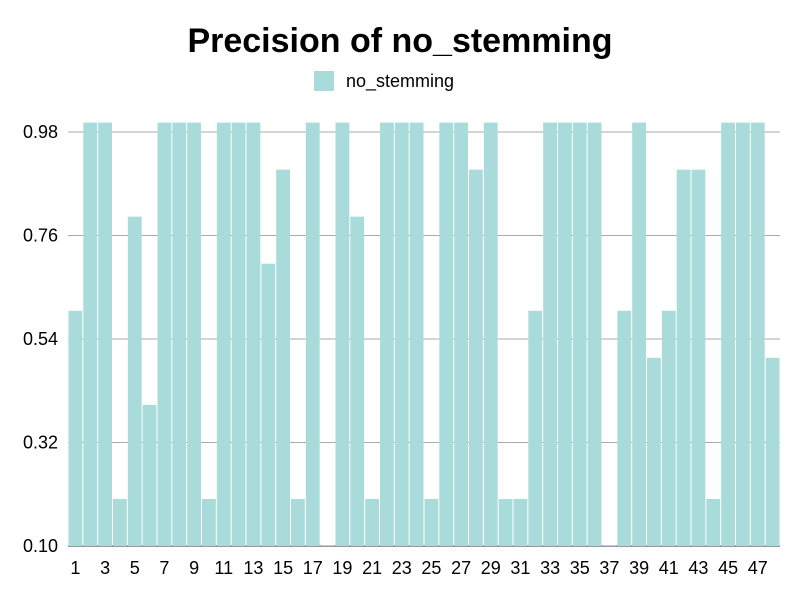 The height and width of the screenshot is (600, 800). I want to click on x-tick-label: 21, so click(372, 568).